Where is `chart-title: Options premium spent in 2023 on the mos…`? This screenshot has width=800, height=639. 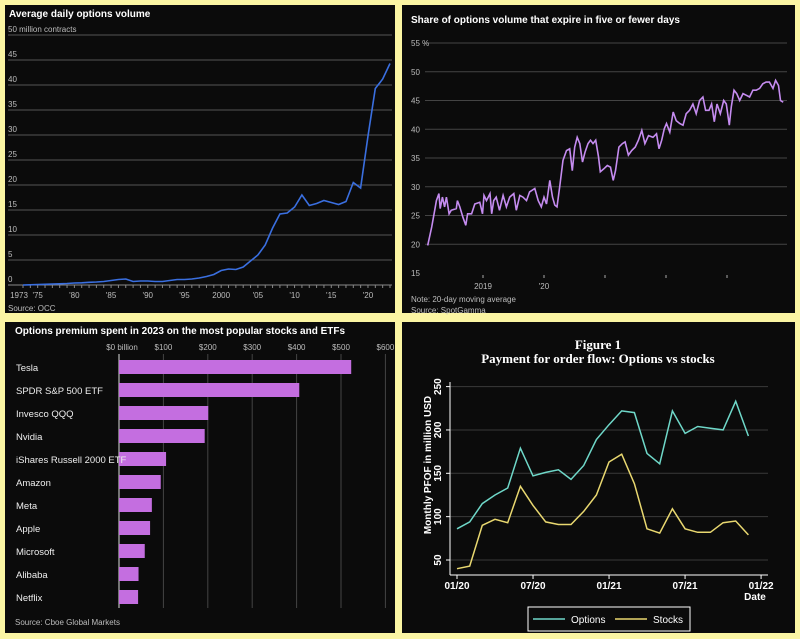
chart-title: Options premium spent in 2023 on the mos… is located at coordinates (180, 331).